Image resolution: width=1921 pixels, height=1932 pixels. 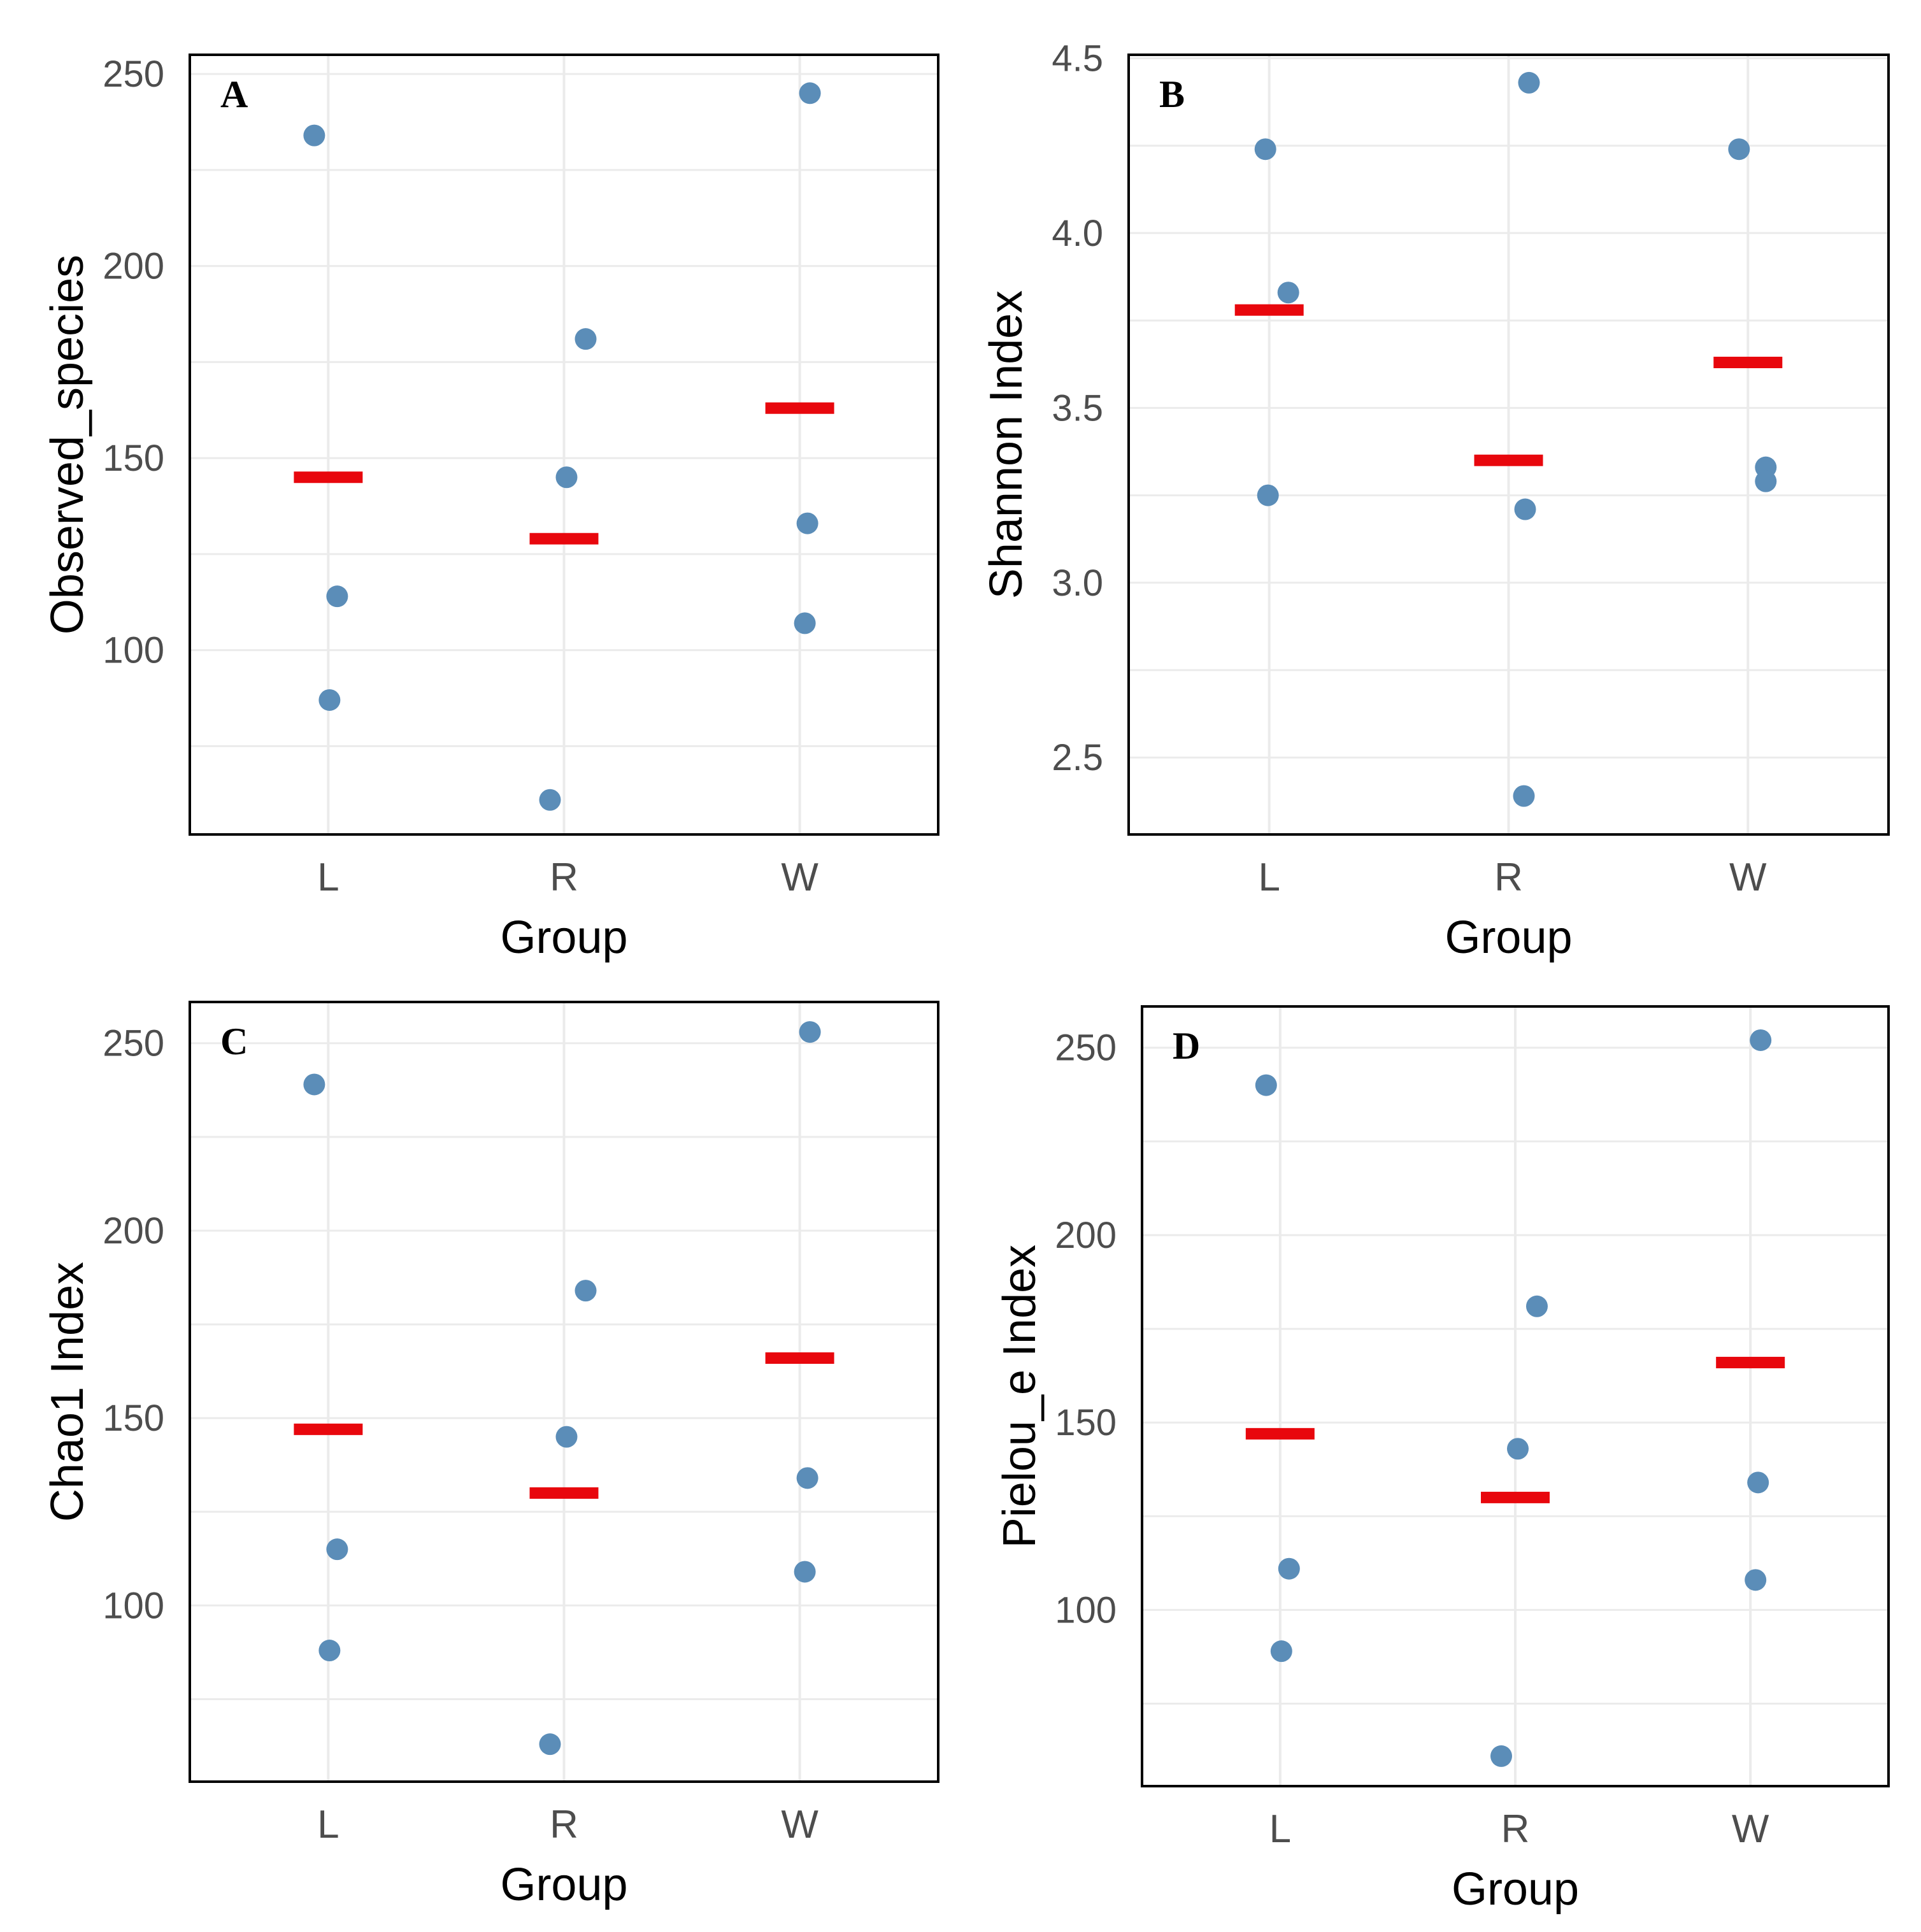 I want to click on panel-C-y-tick-label: 100, so click(x=134, y=1605).